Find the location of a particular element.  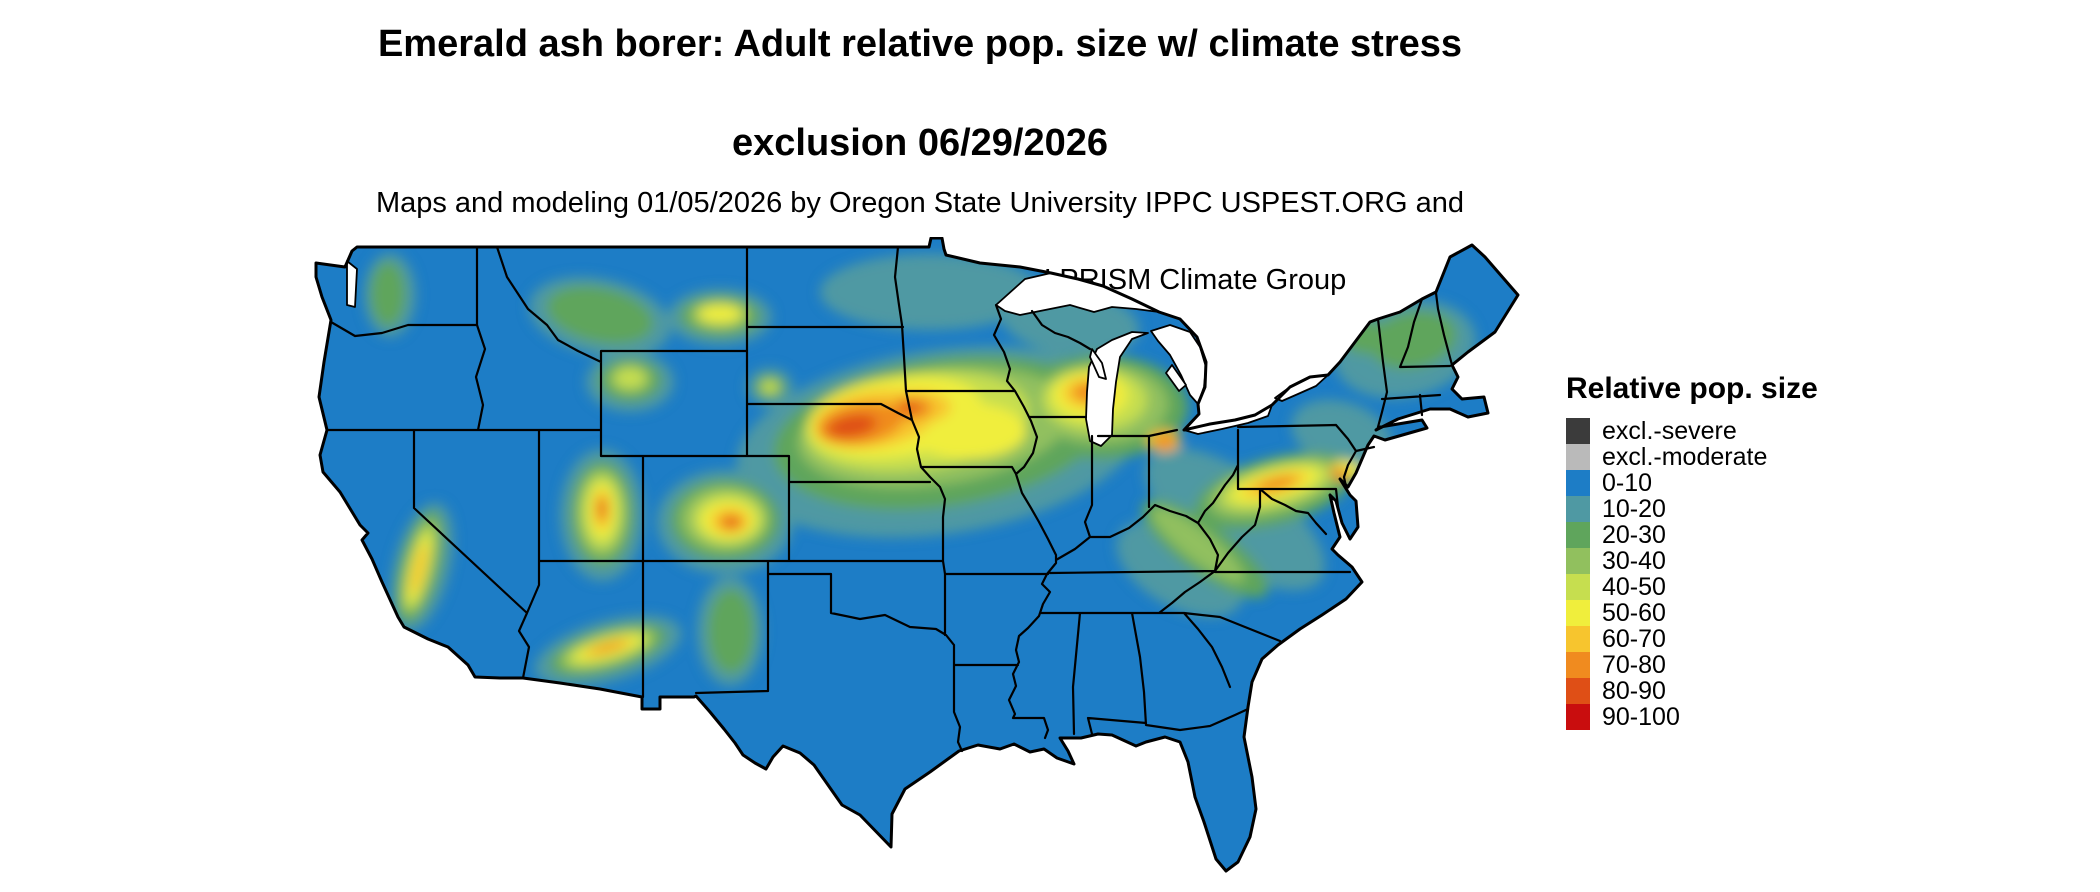

title-line-2: exclusion 06/29/2026 is located at coordinates (920, 142).